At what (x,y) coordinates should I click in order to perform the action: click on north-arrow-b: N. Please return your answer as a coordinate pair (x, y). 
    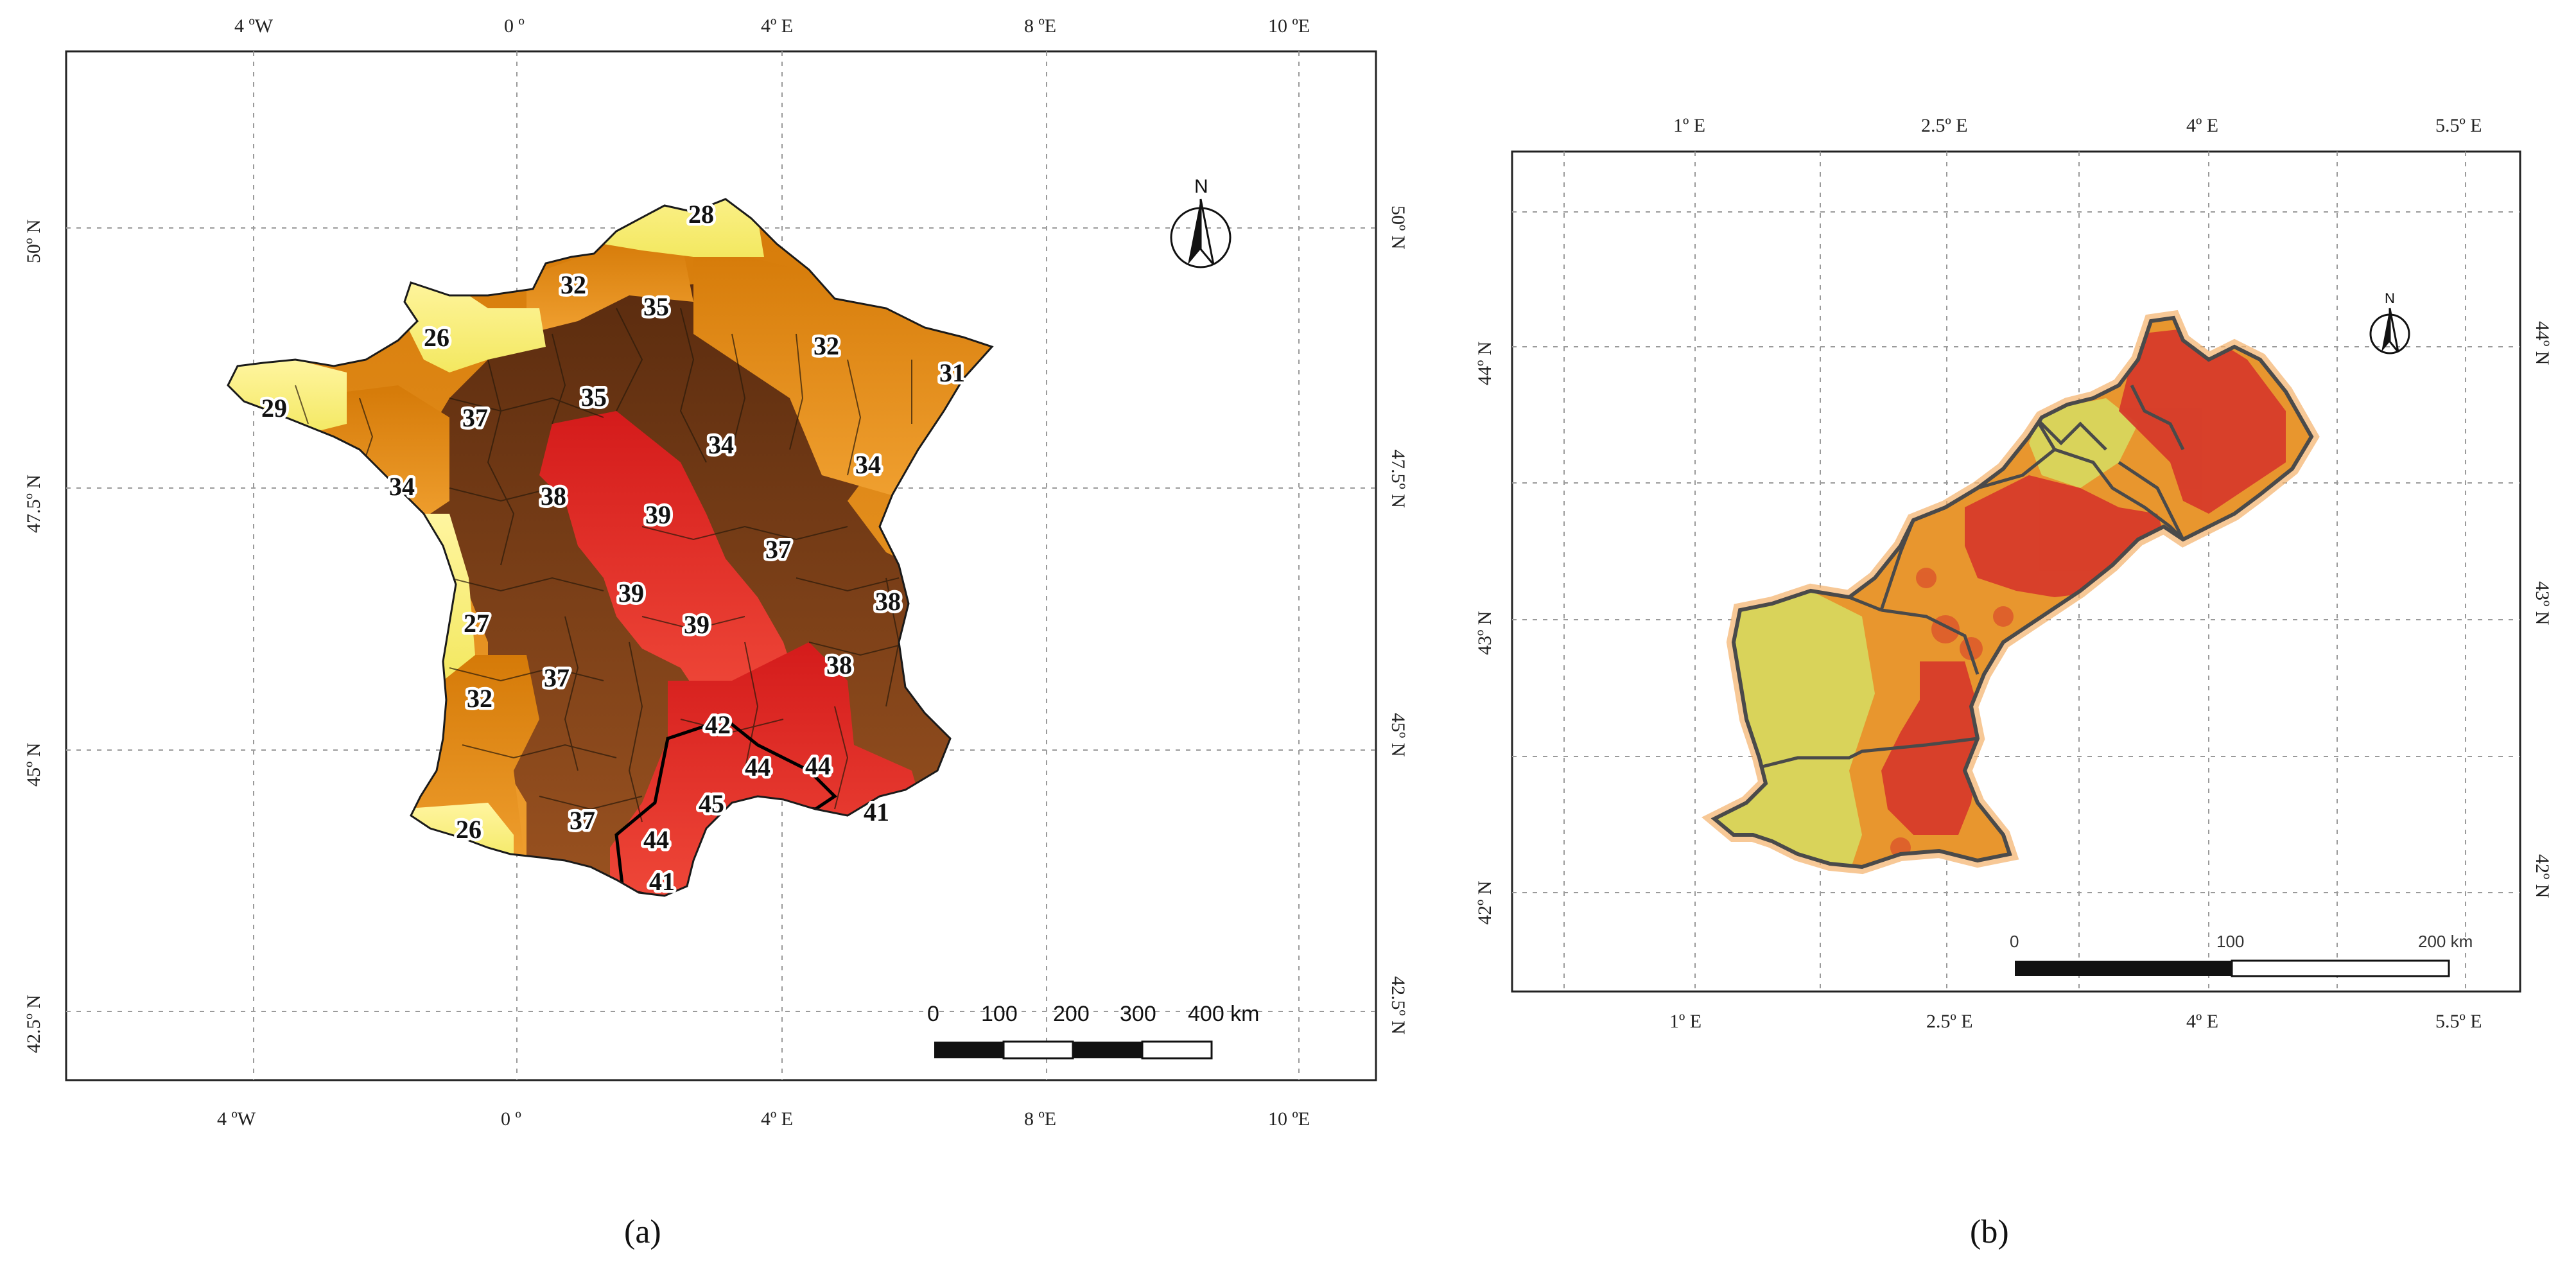
    Looking at the image, I should click on (2389, 322).